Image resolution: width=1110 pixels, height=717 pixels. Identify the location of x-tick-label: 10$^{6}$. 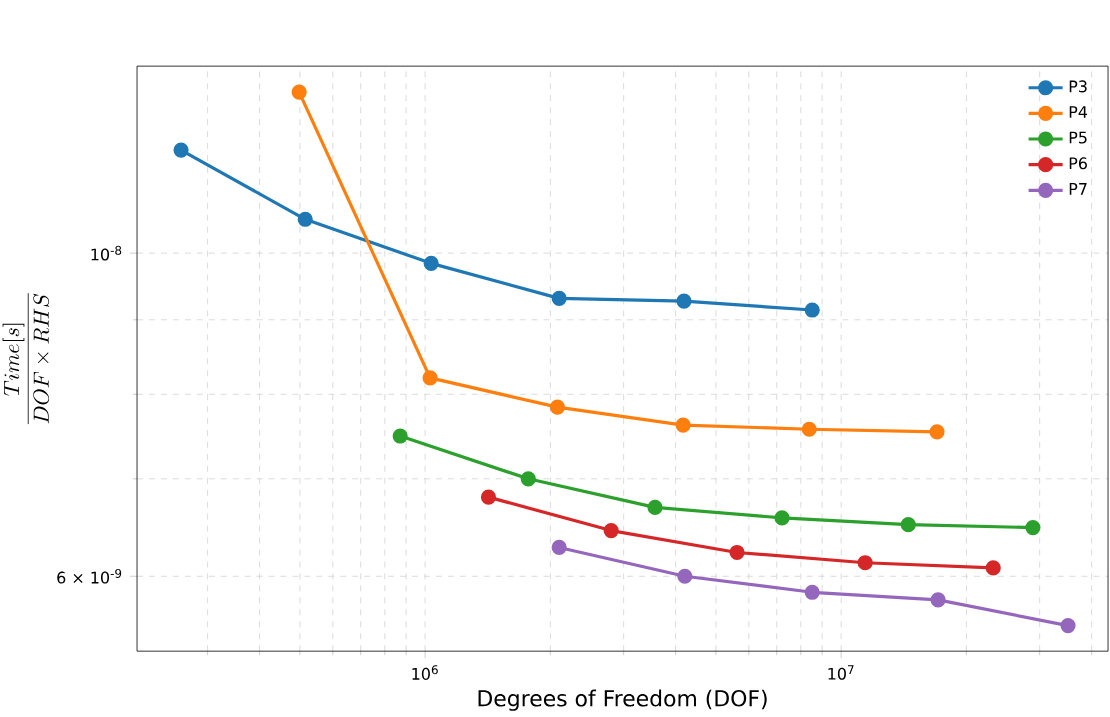
(425, 672).